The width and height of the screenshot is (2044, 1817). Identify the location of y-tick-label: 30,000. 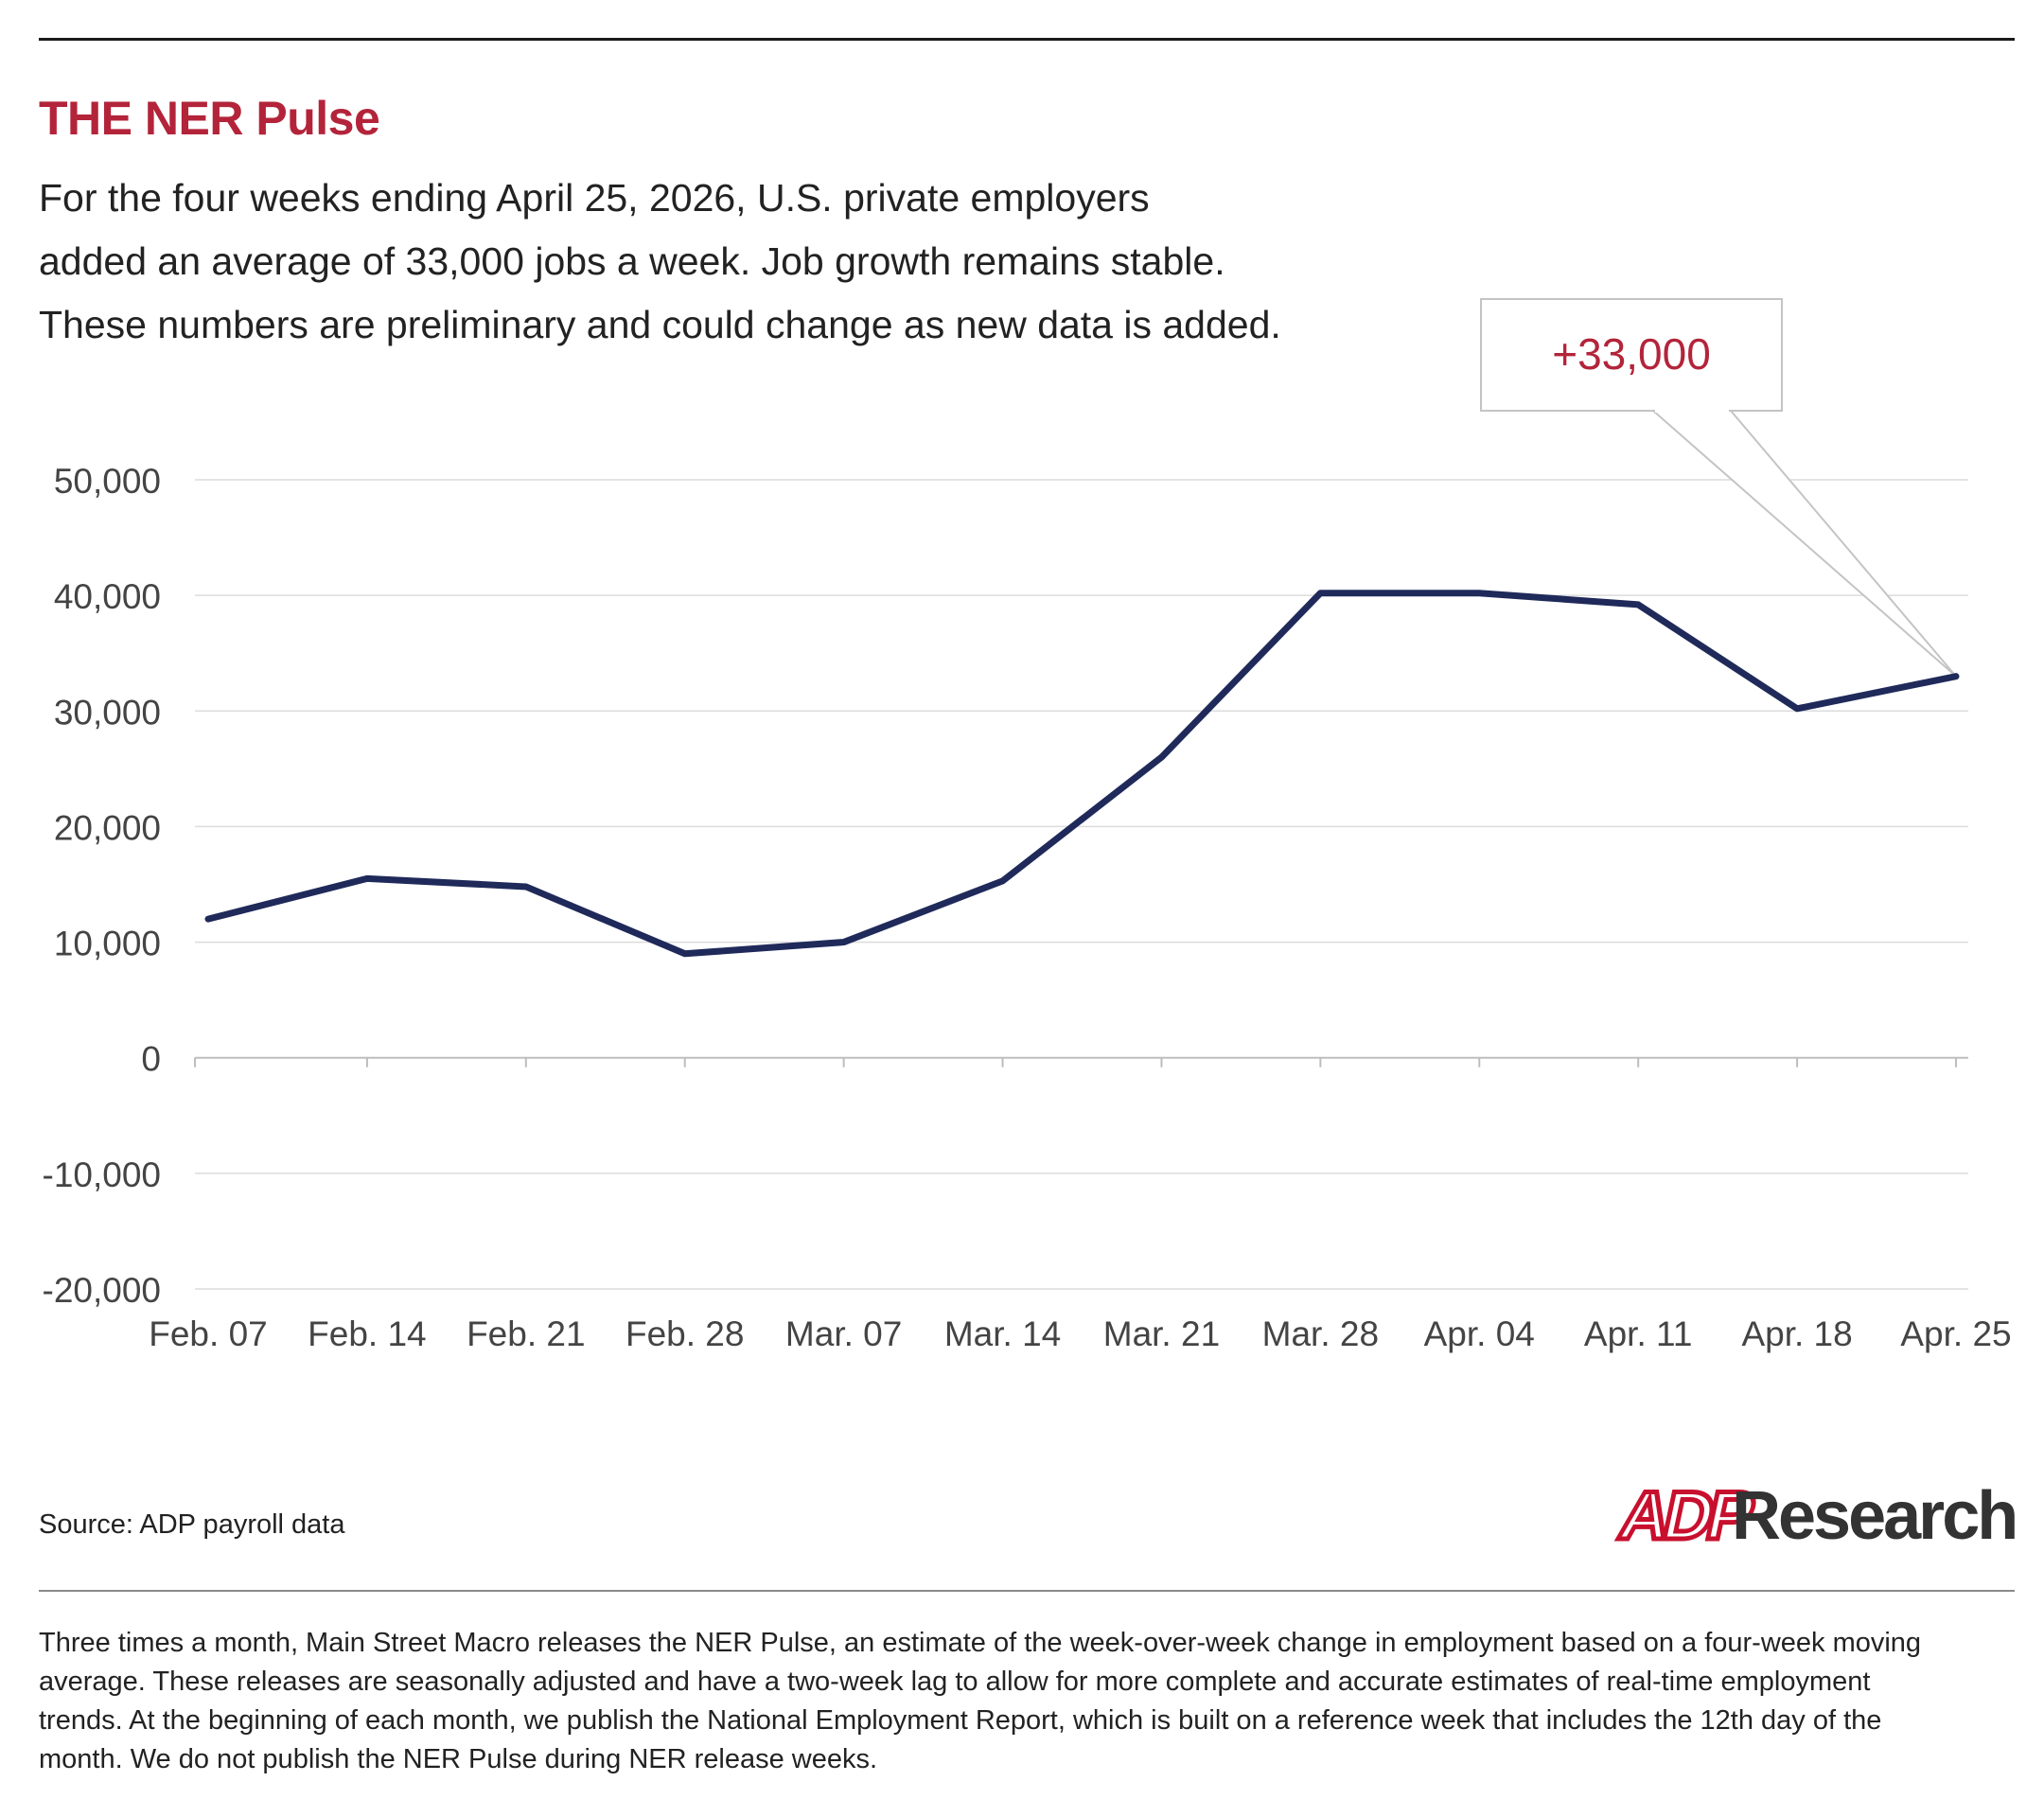
(107, 712).